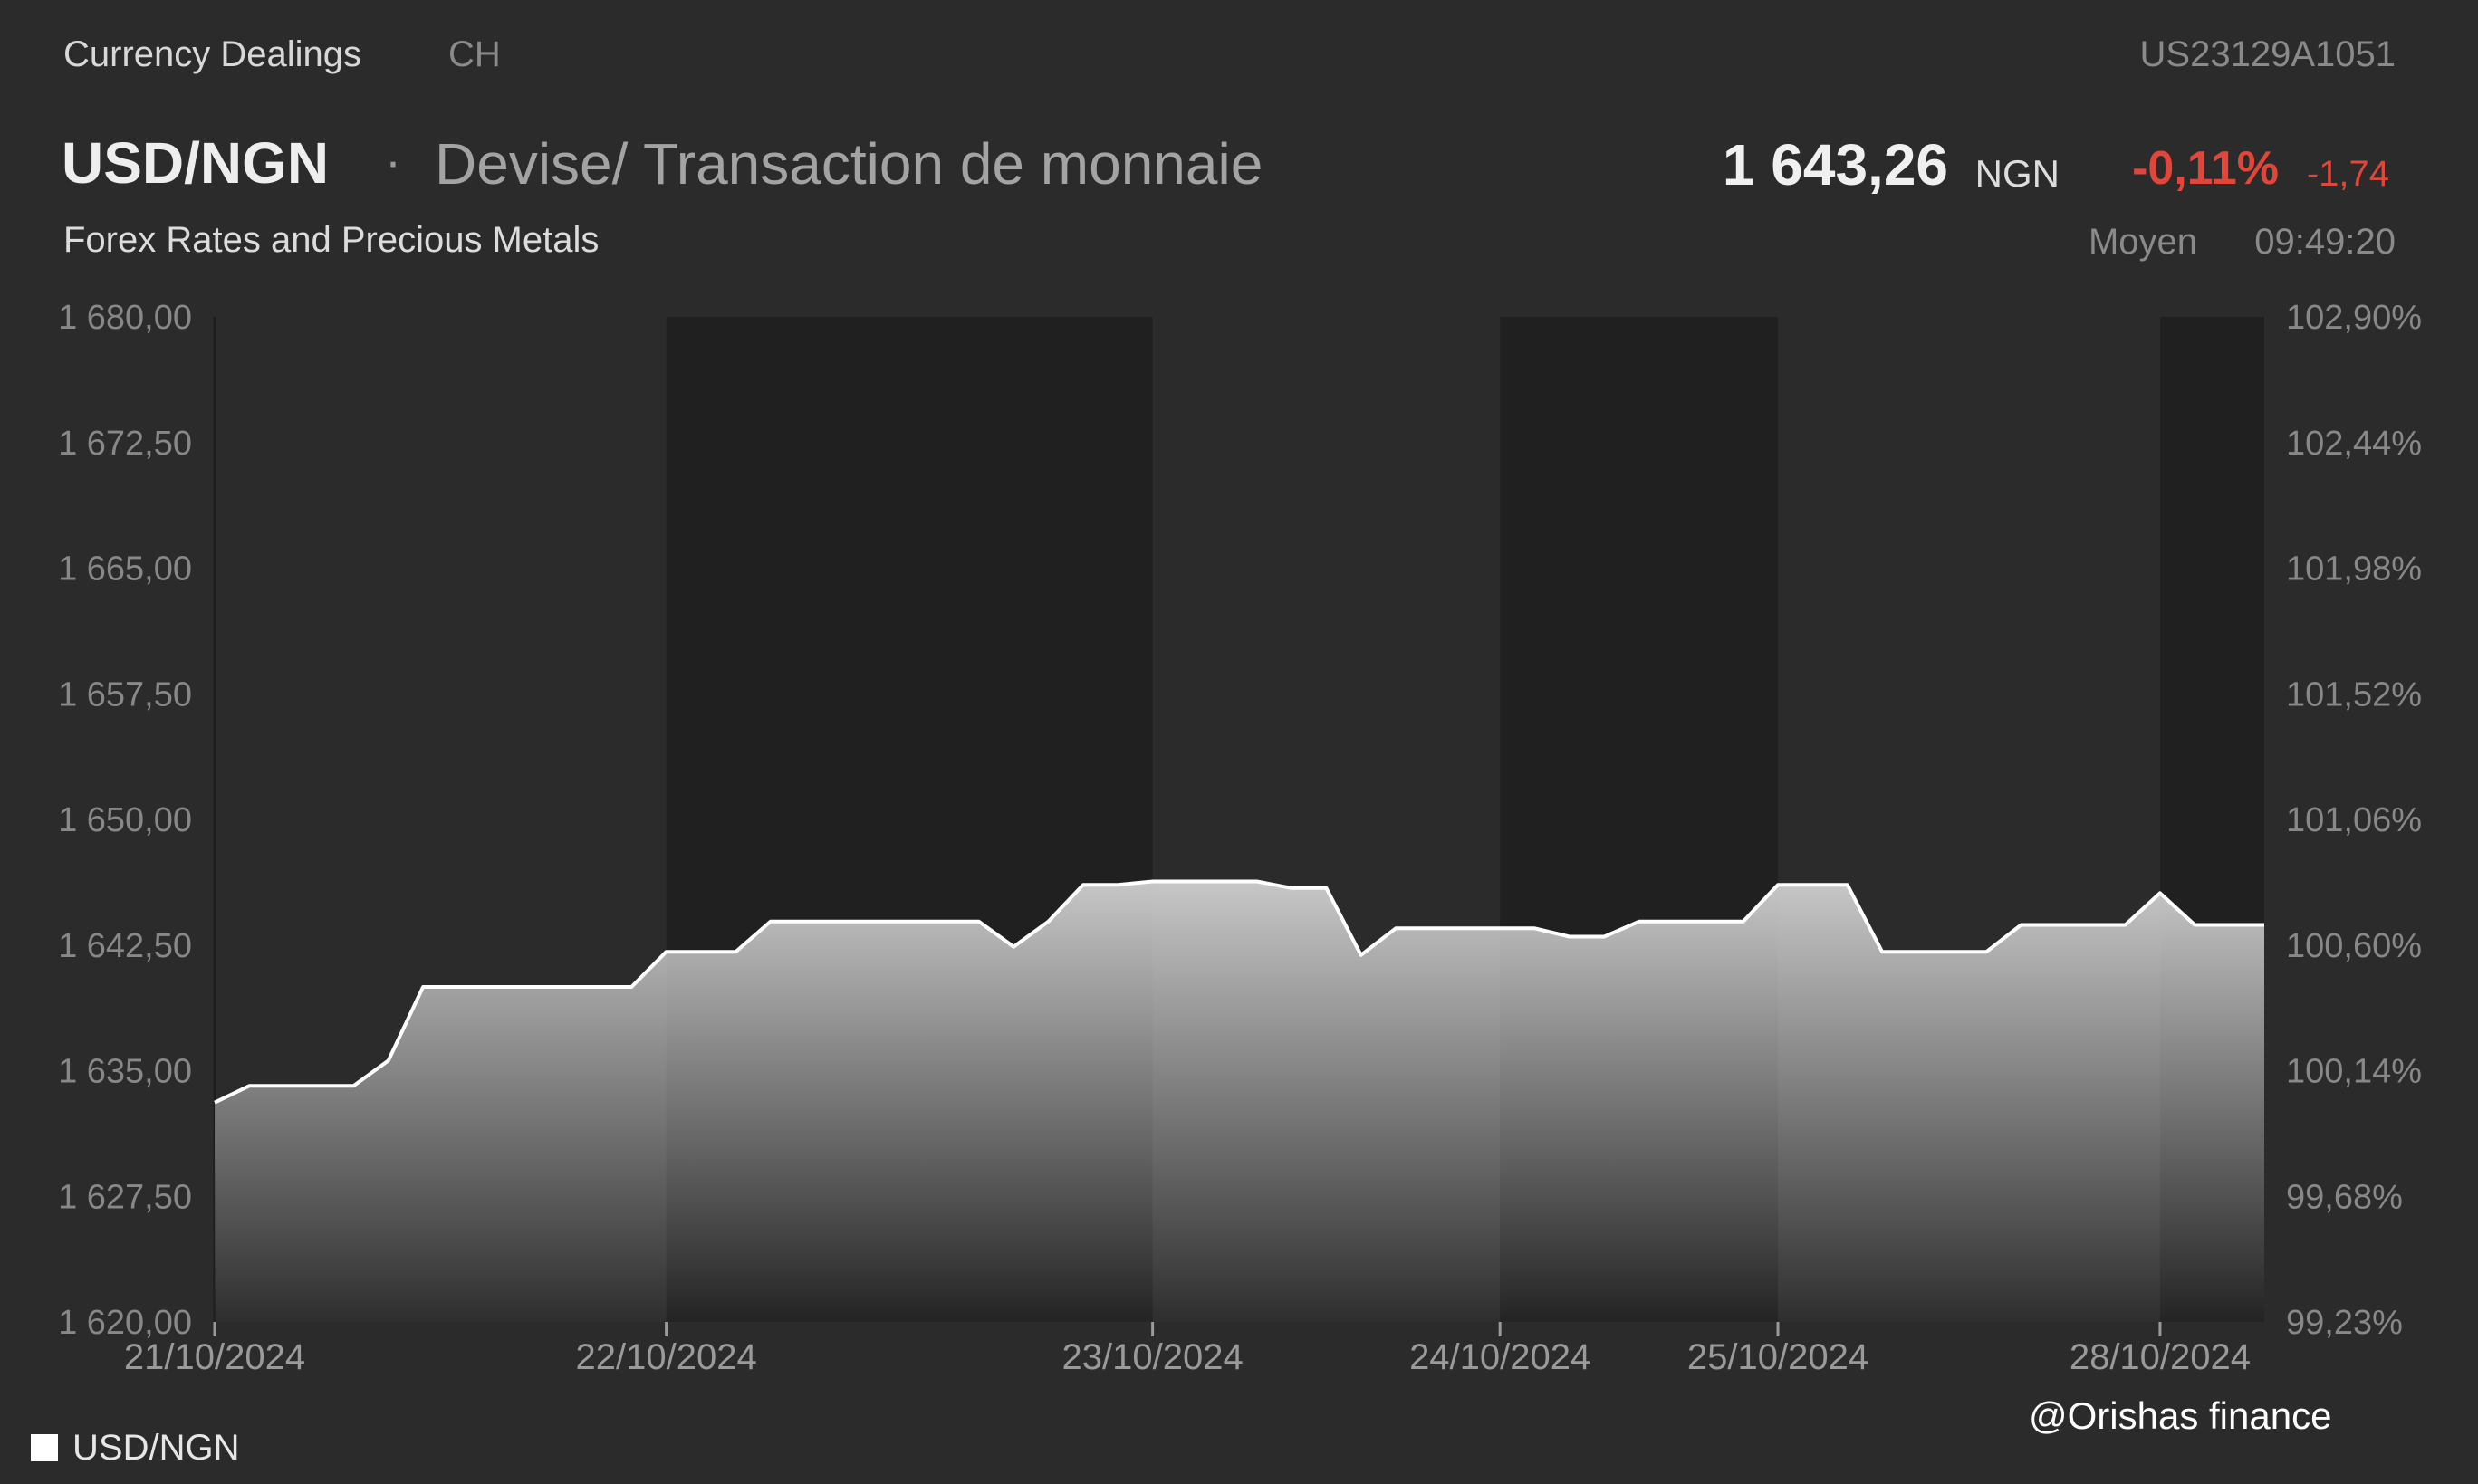 This screenshot has width=2478, height=1484. What do you see at coordinates (125, 444) in the screenshot?
I see `y-tick-label: 1 672,50` at bounding box center [125, 444].